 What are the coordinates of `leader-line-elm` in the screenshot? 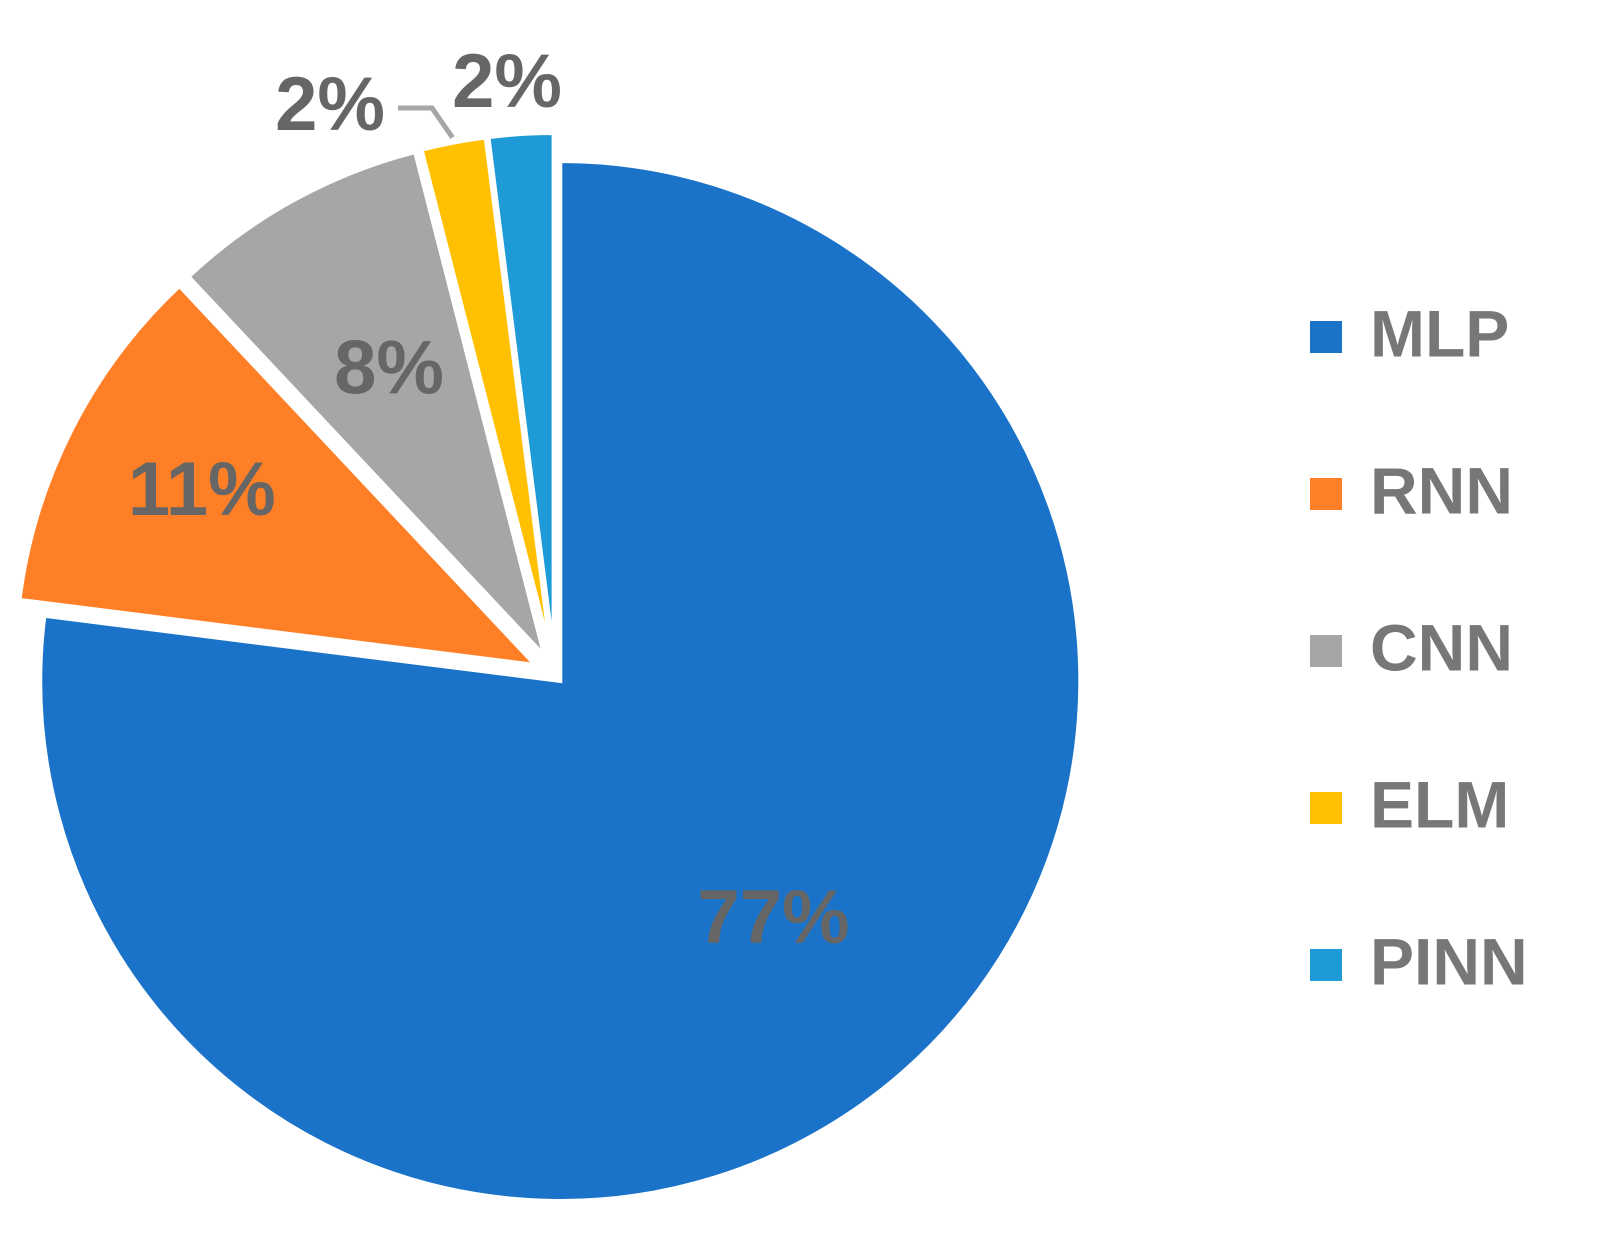 It's located at (426, 122).